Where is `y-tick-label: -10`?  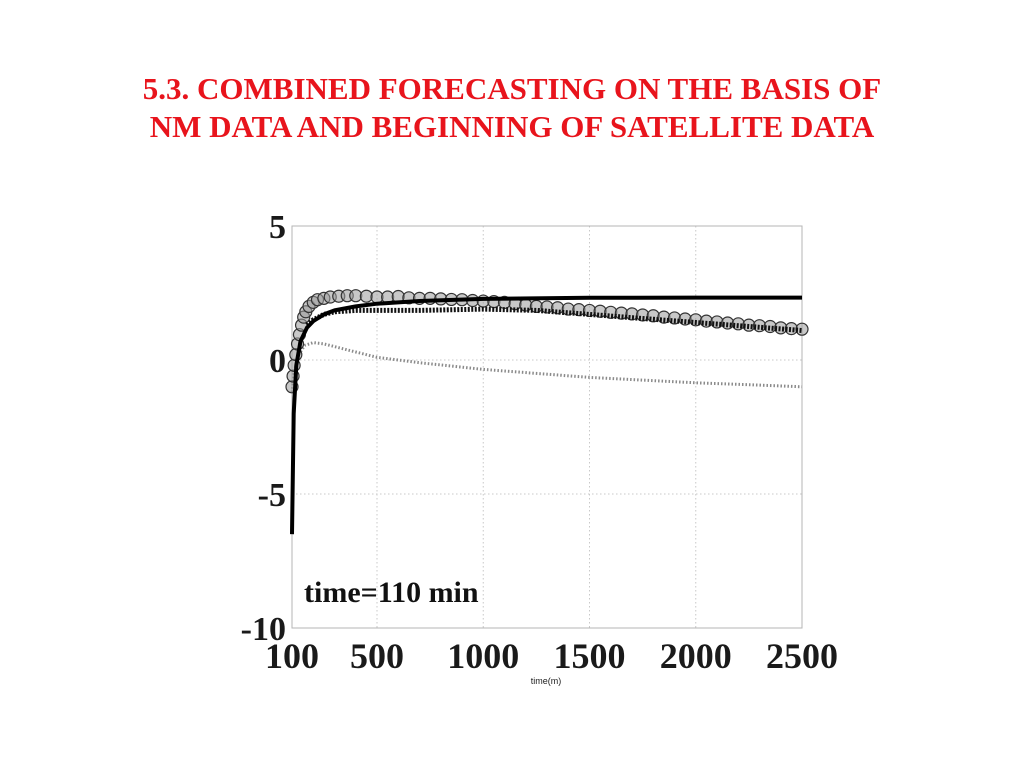 y-tick-label: -10 is located at coordinates (263, 629).